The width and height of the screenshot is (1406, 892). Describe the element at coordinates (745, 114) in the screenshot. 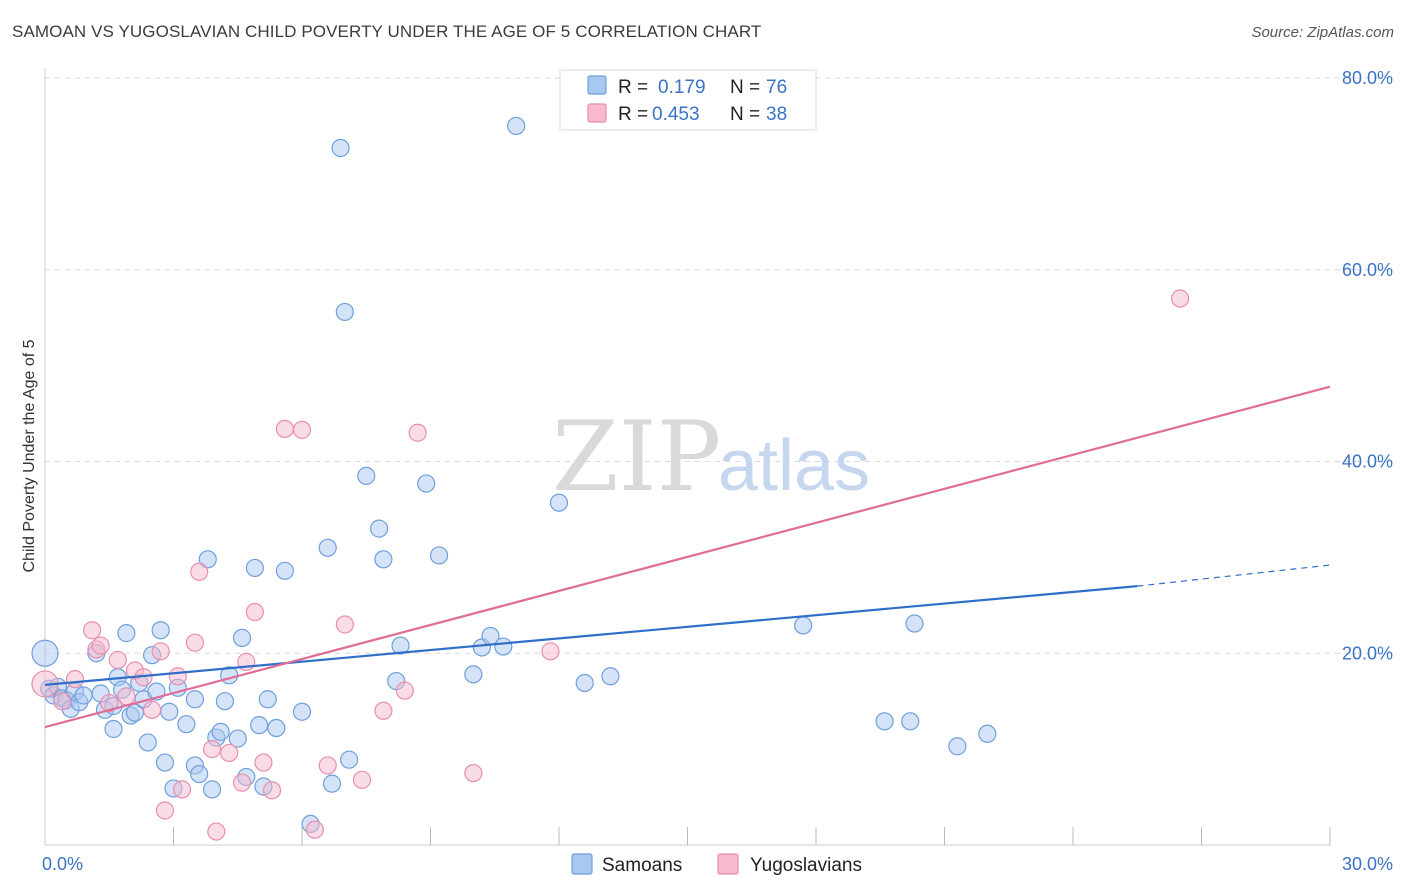

I see `legend-n-label-yugoslavians: N =` at that location.